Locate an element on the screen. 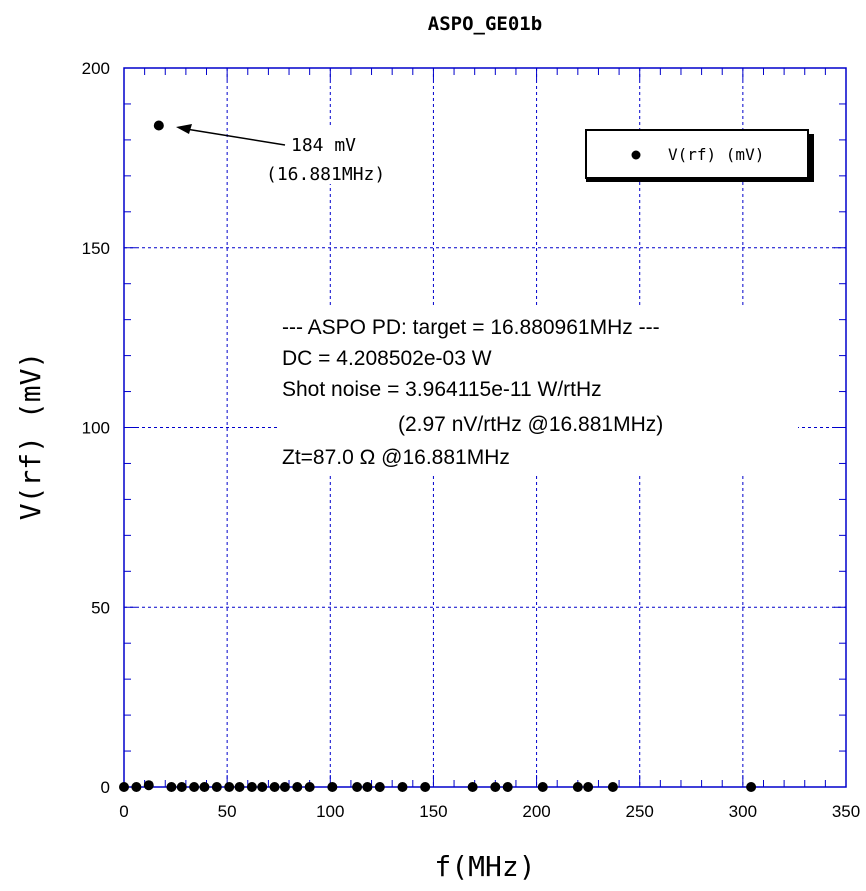 This screenshot has height=891, width=866. info-line-2: DC = 4.208502e-03 W is located at coordinates (387, 358).